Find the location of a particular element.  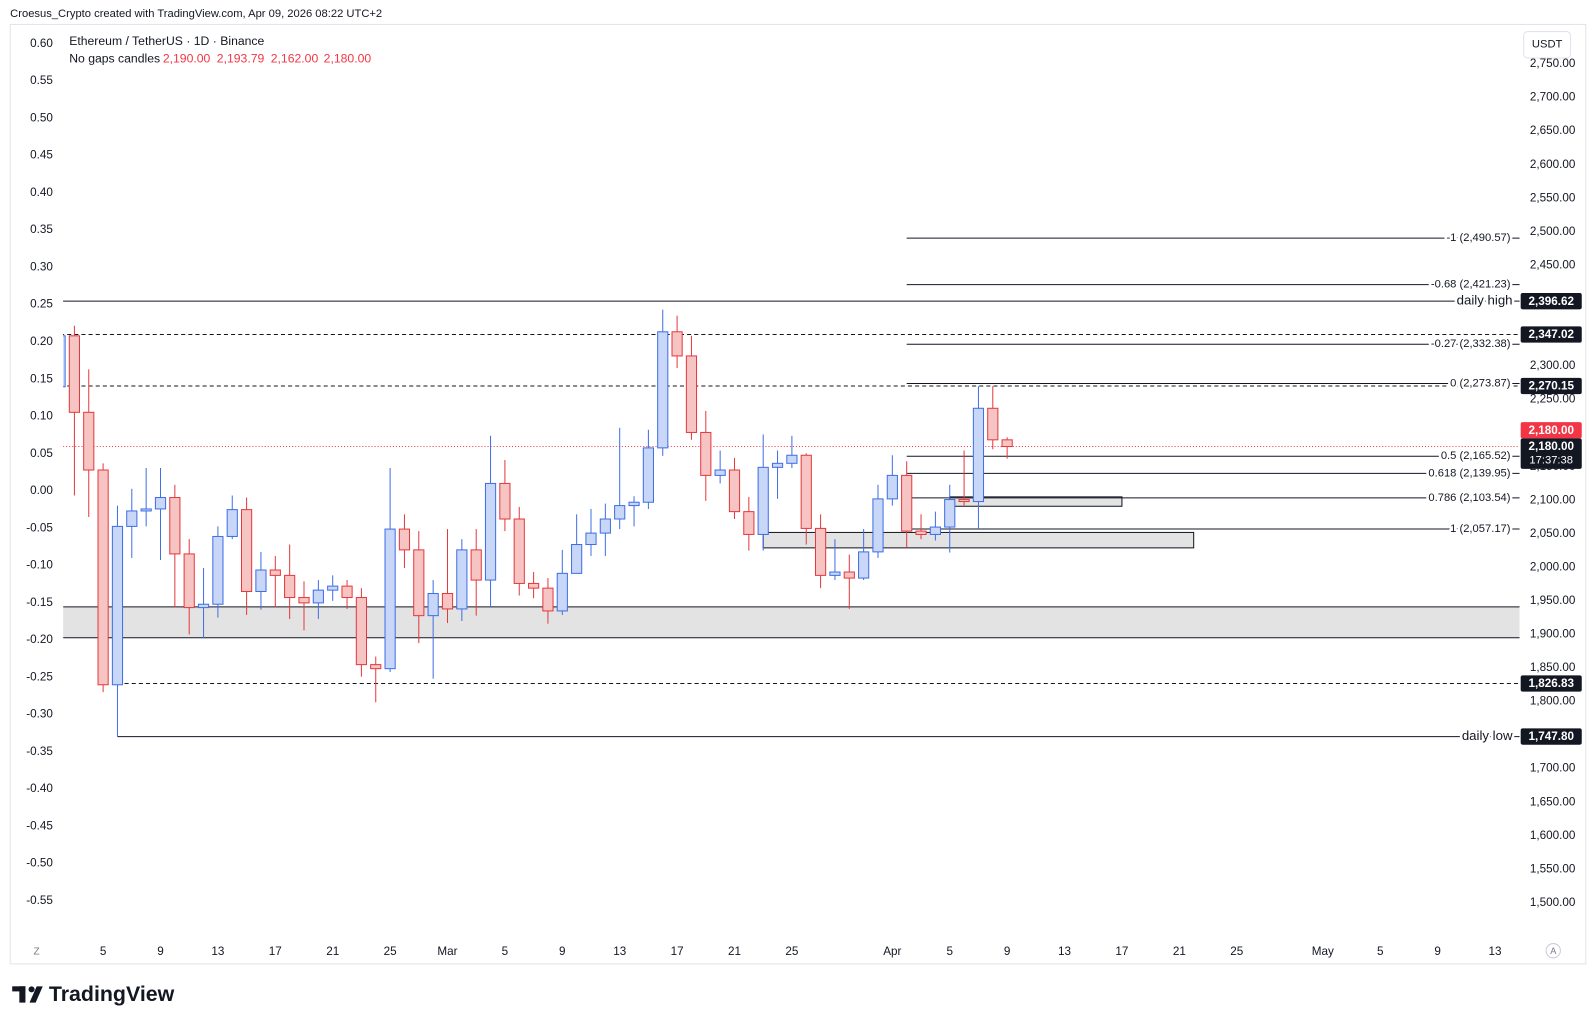

y-tick-label: 1,600.00 is located at coordinates (1553, 835).